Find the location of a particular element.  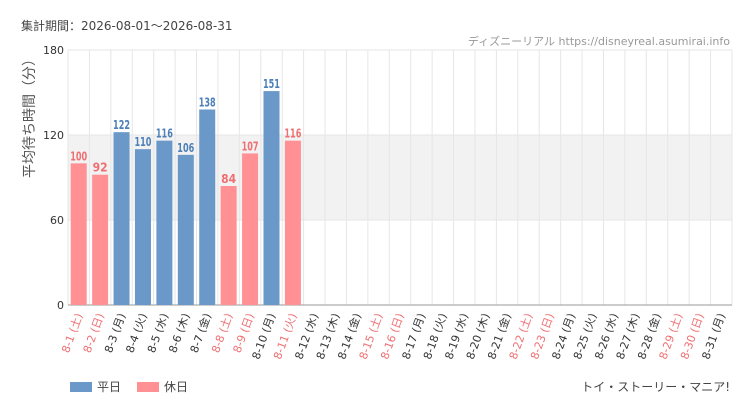

period-label: 集計期間：2026-08-01～2026-08-31 is located at coordinates (127, 26).